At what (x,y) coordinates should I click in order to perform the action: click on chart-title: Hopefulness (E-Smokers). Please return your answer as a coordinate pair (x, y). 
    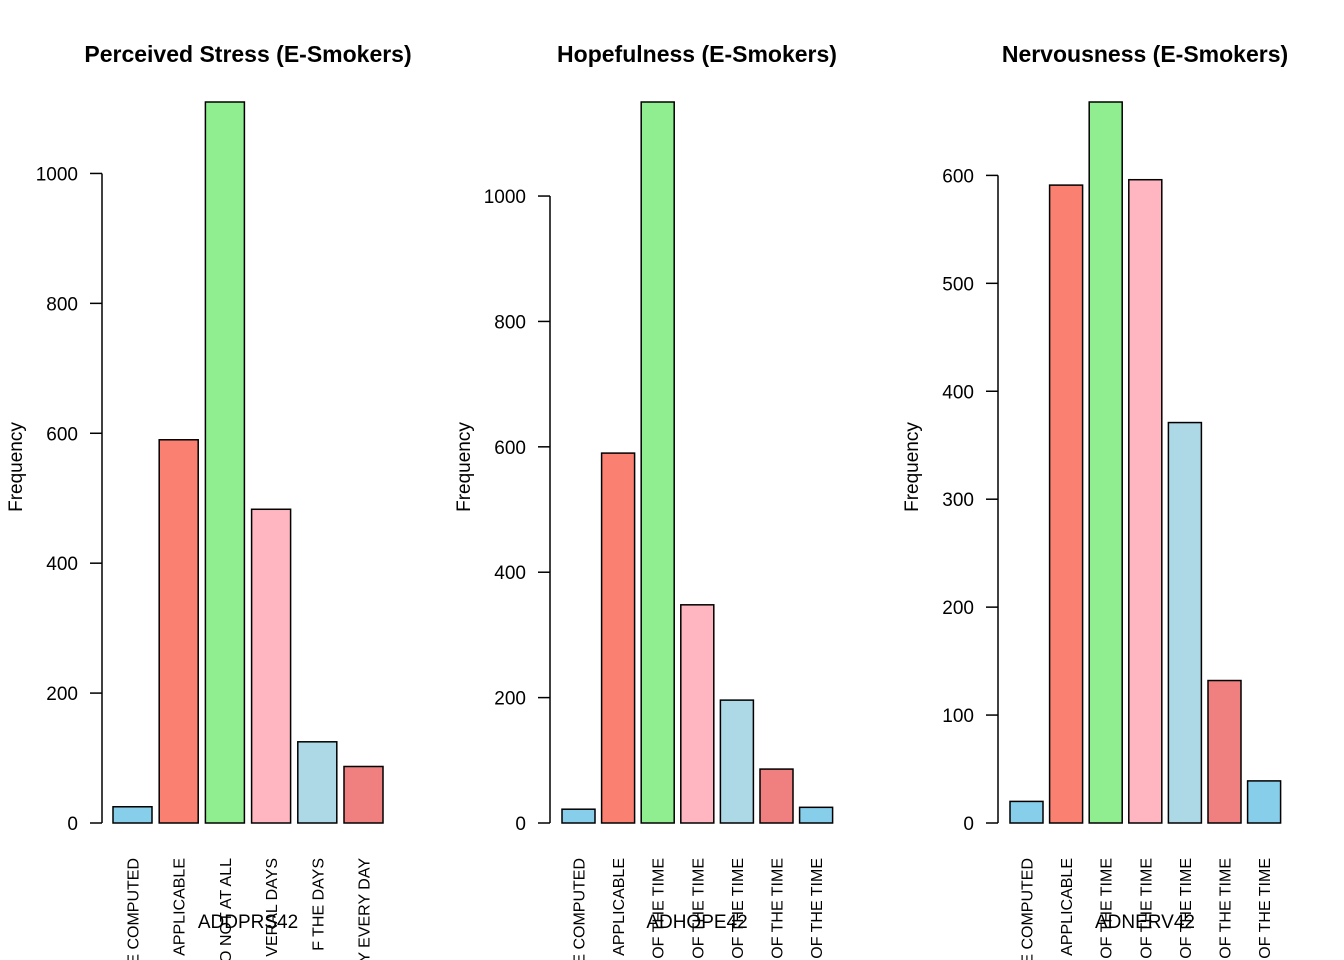
    Looking at the image, I should click on (697, 54).